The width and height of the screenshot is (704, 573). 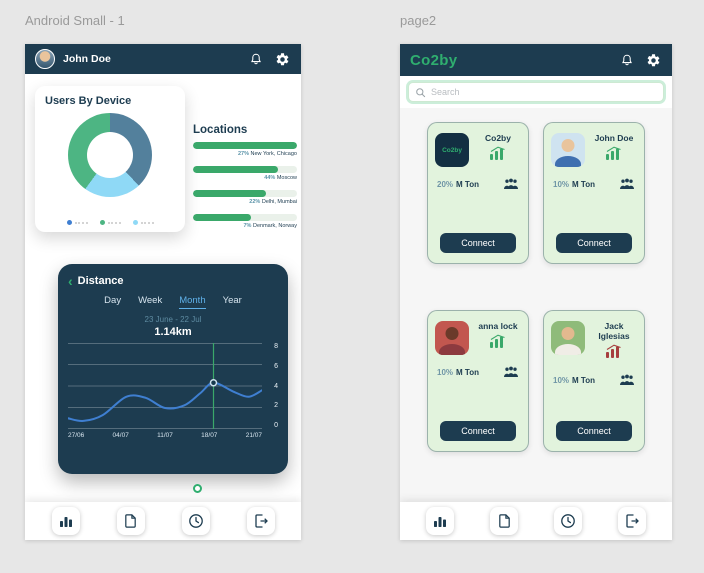 I want to click on location-row: 22% Delhi, Mumbai, so click(x=245, y=197).